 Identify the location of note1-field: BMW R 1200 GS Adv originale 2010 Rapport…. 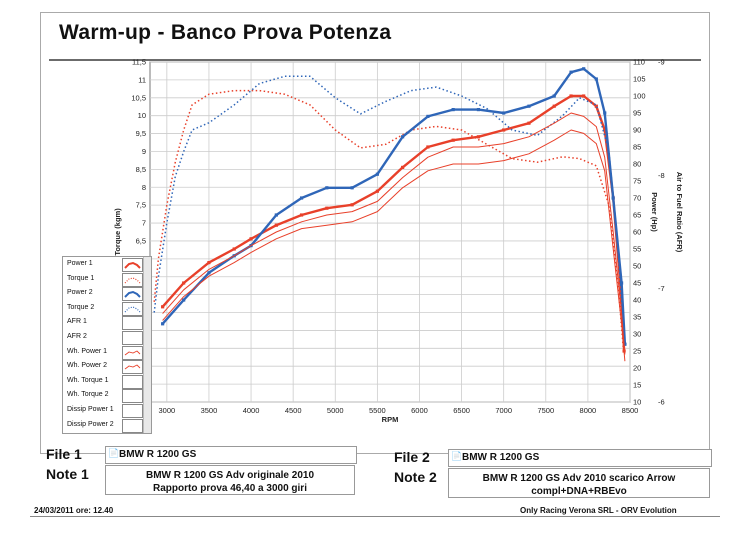
(230, 480).